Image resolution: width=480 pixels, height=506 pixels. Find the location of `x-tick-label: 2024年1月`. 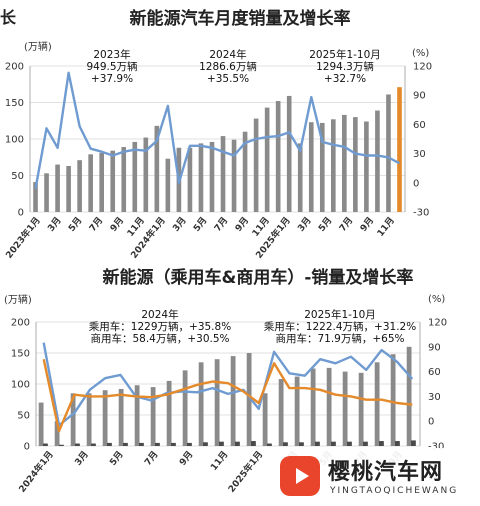

x-tick-label: 2024年1月 is located at coordinates (36, 471).